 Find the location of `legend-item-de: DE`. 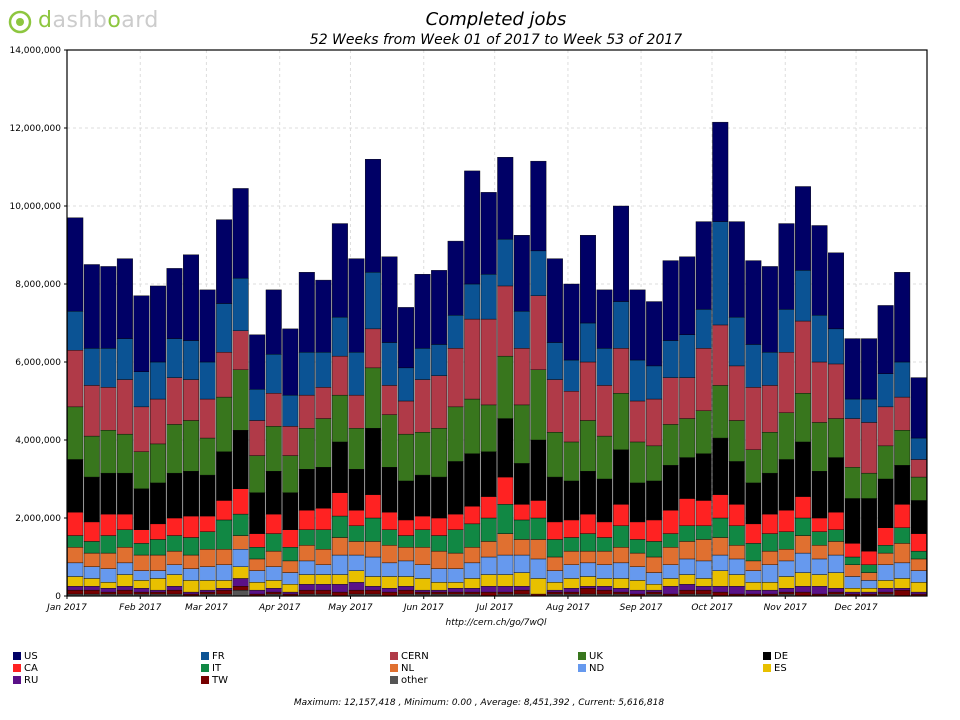

legend-item-de: DE is located at coordinates (775, 657).